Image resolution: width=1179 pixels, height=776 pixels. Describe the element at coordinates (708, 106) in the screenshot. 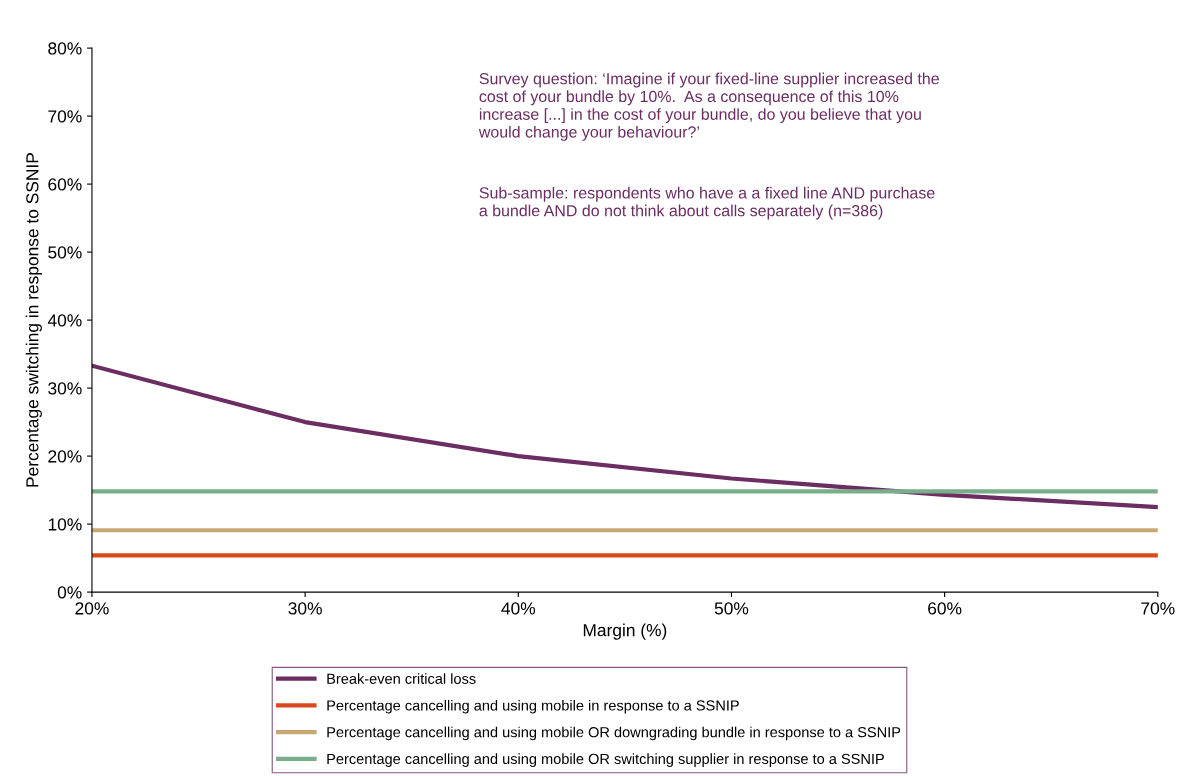

I see `annotation: Survey question: ‘Imagine if your fixed-line supplier increased the cost of your bundle by 10%. As a consequence of this 10% increase [...] in the cost of your bundle, do you believe that you would change your behaviour?’` at that location.